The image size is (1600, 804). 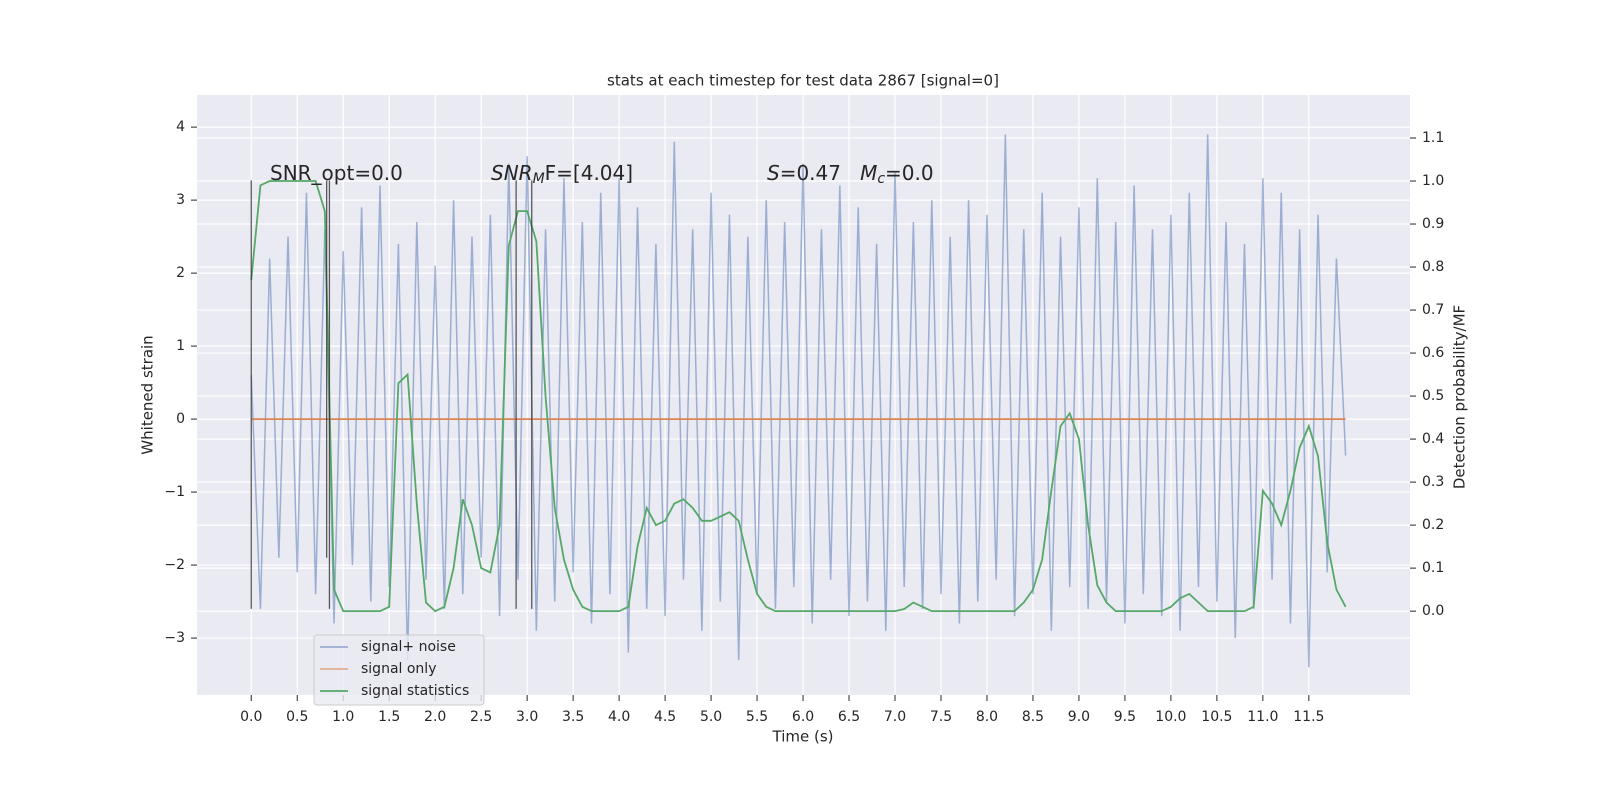 I want to click on legend-label: signal+ noise, so click(x=408, y=647).